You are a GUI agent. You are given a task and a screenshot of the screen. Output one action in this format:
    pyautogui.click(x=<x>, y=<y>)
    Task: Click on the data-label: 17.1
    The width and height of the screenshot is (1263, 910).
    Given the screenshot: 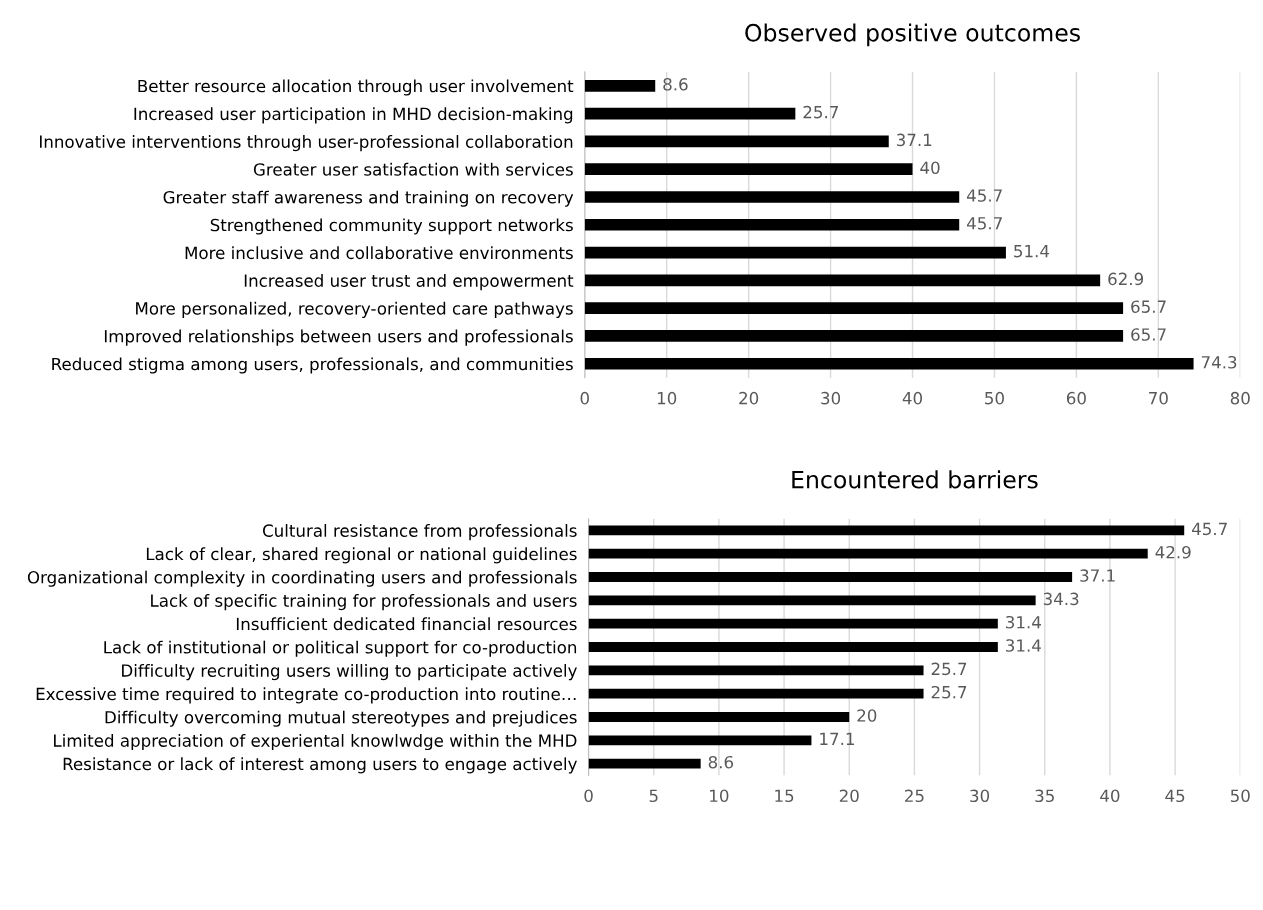 What is the action you would take?
    pyautogui.click(x=837, y=738)
    